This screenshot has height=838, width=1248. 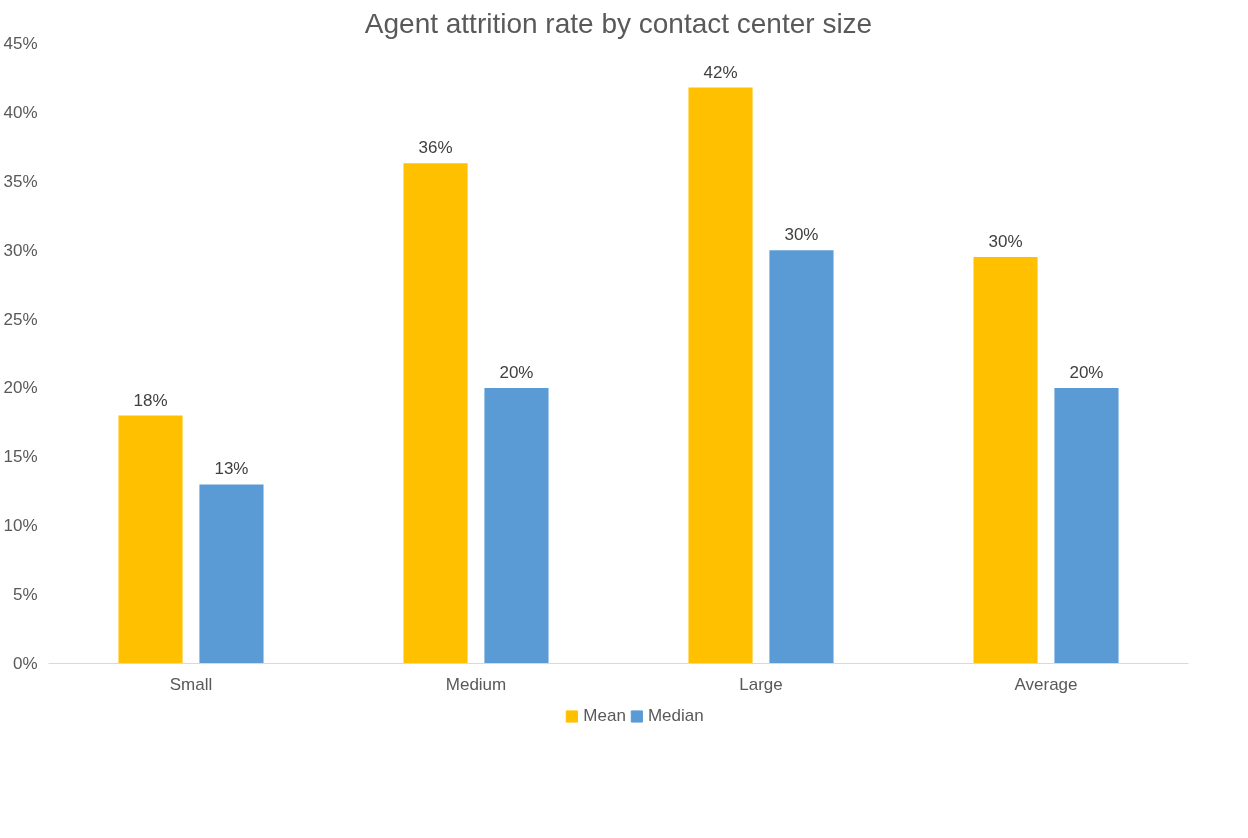 I want to click on legend-label: Mean, so click(x=604, y=716).